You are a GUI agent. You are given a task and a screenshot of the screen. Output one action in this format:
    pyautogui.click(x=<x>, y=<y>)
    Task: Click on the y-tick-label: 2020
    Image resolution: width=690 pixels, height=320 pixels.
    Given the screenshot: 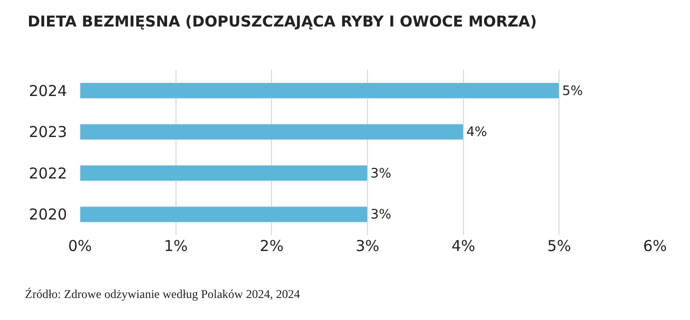 What is the action you would take?
    pyautogui.click(x=47, y=215)
    